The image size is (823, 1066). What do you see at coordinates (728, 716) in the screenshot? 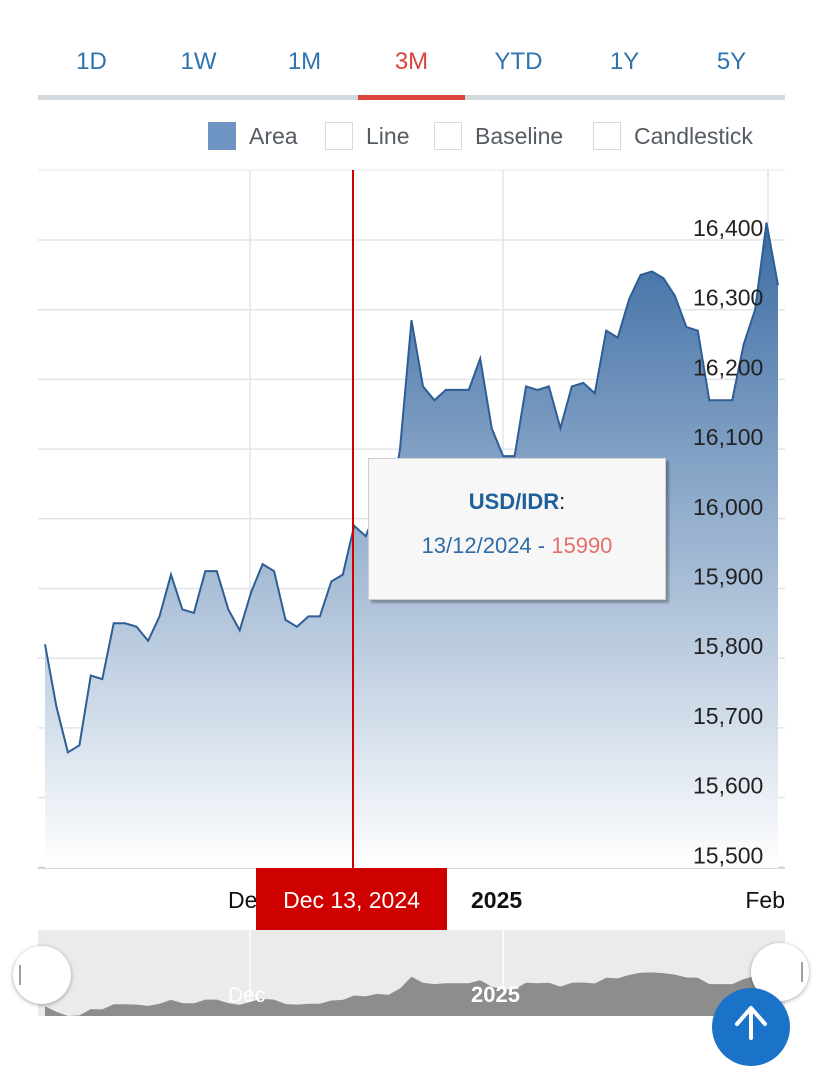
I see `y-tick-label: 15,700` at bounding box center [728, 716].